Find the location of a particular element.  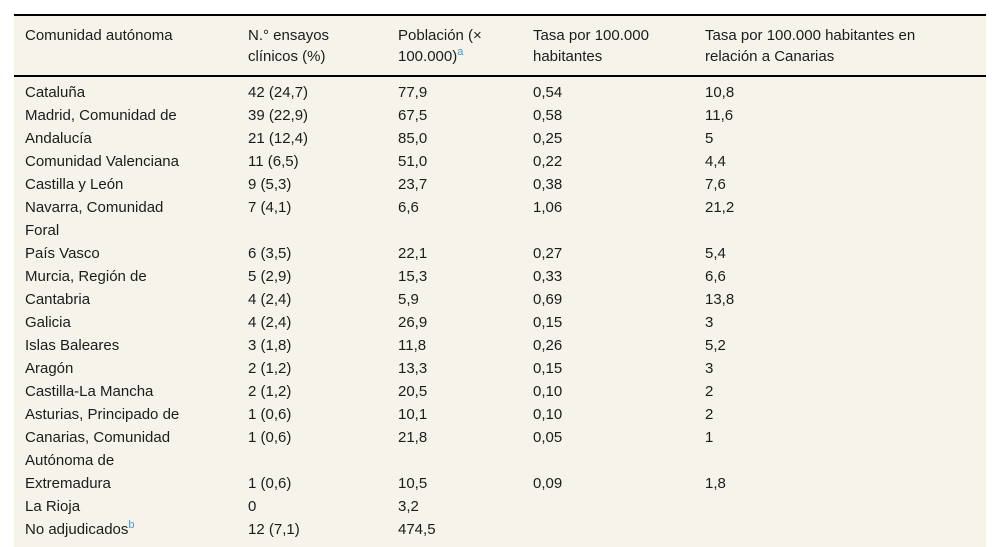

cell-tasa: 0,25 is located at coordinates (548, 138).